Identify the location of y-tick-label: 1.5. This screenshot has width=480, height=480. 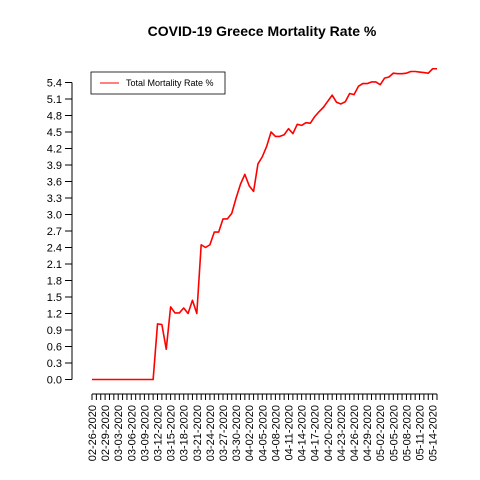
(54, 298).